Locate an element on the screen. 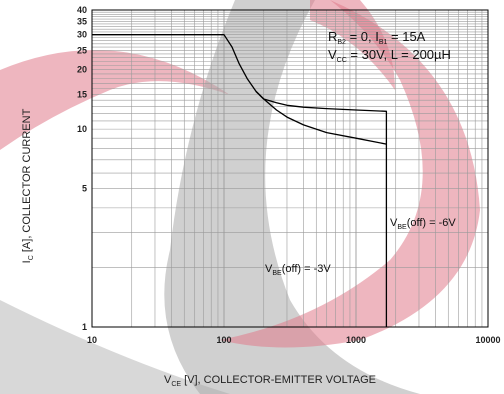 The image size is (504, 394). curve-label-3v: VBE(off) = -3V is located at coordinates (298, 270).